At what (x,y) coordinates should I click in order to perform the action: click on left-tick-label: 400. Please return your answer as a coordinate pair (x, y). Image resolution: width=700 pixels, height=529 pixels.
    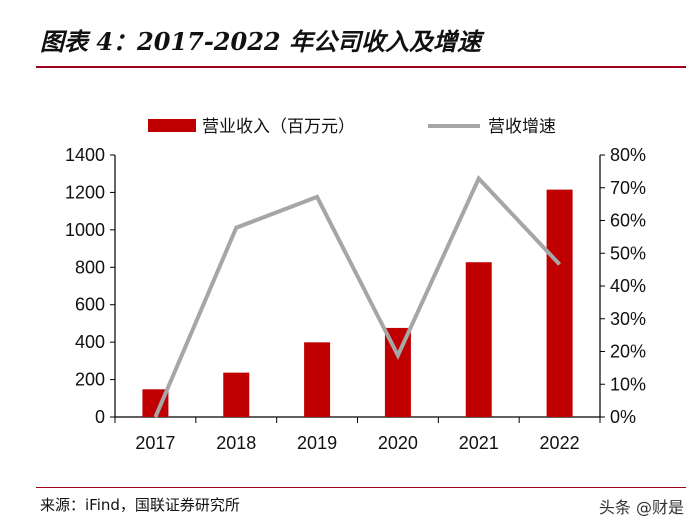
    Looking at the image, I should click on (90, 342).